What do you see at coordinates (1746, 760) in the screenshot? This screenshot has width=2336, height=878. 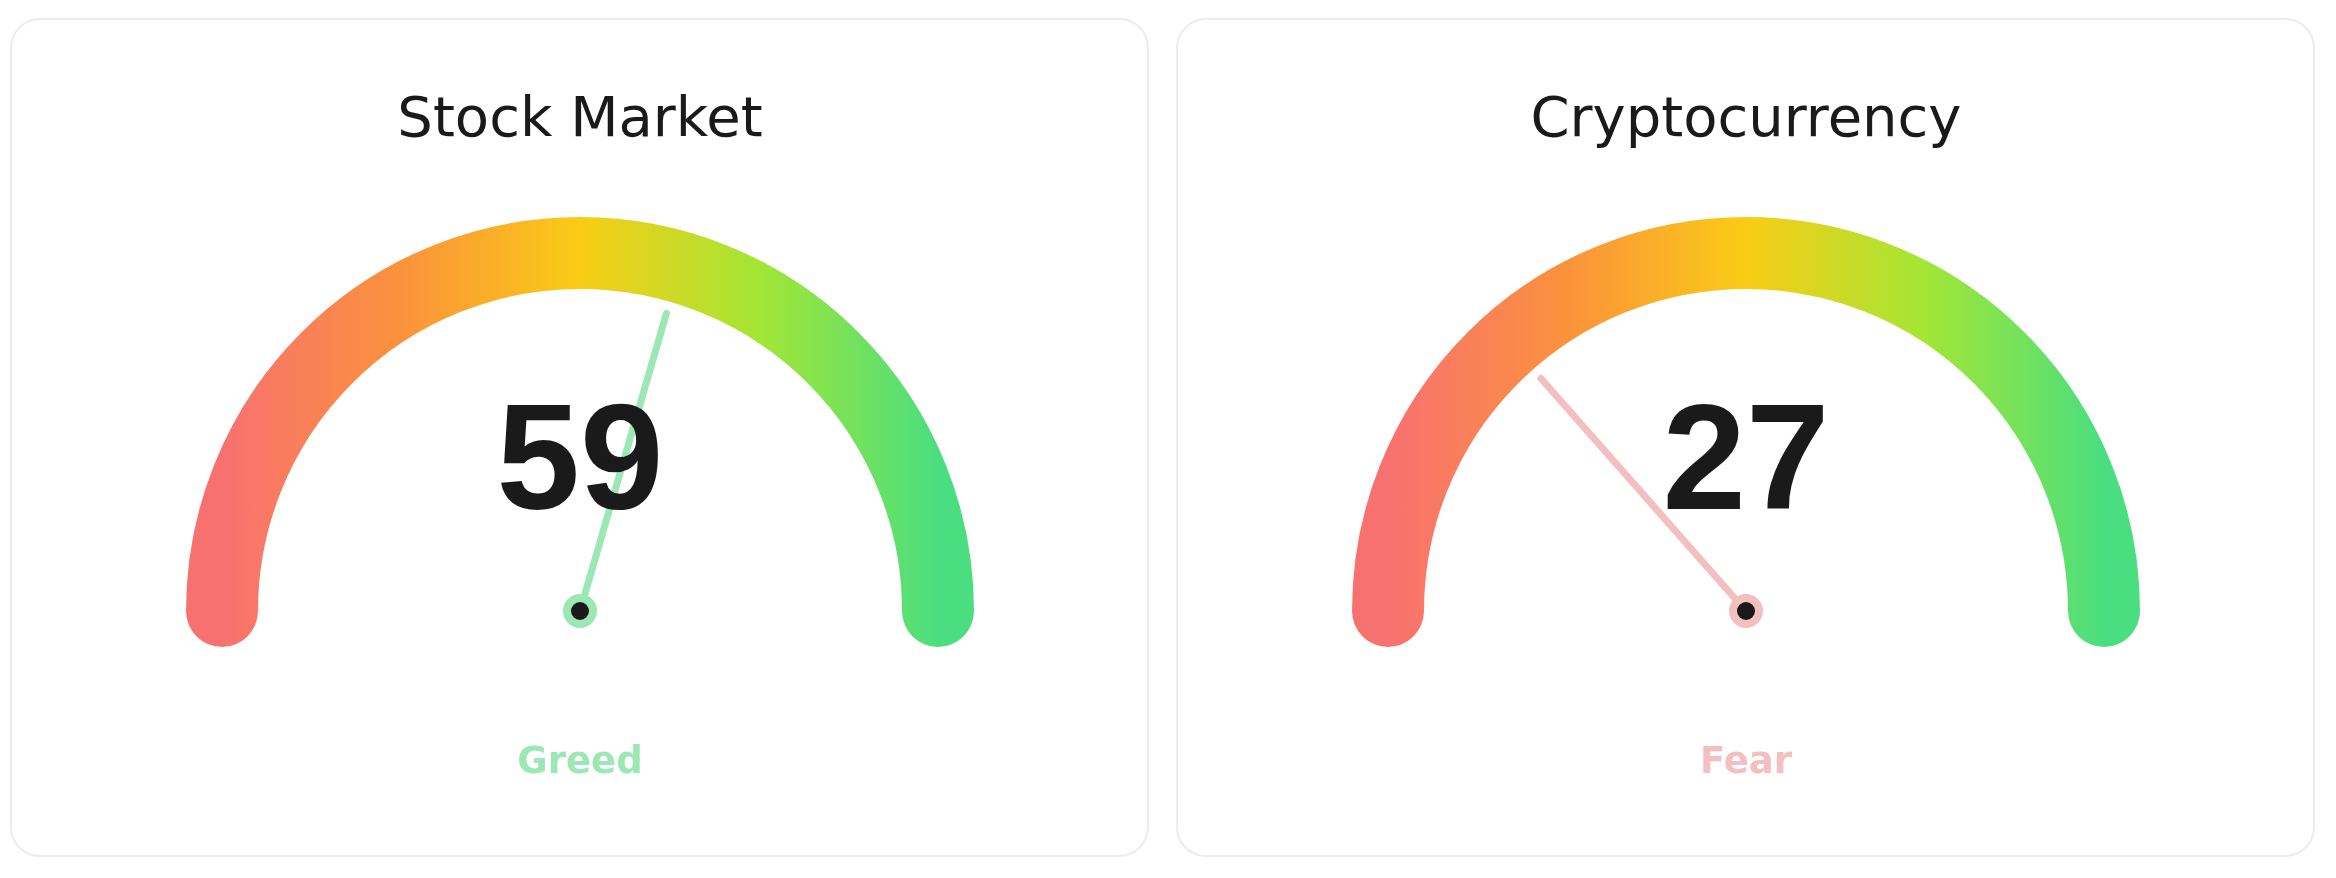 I see `text: Fear` at bounding box center [1746, 760].